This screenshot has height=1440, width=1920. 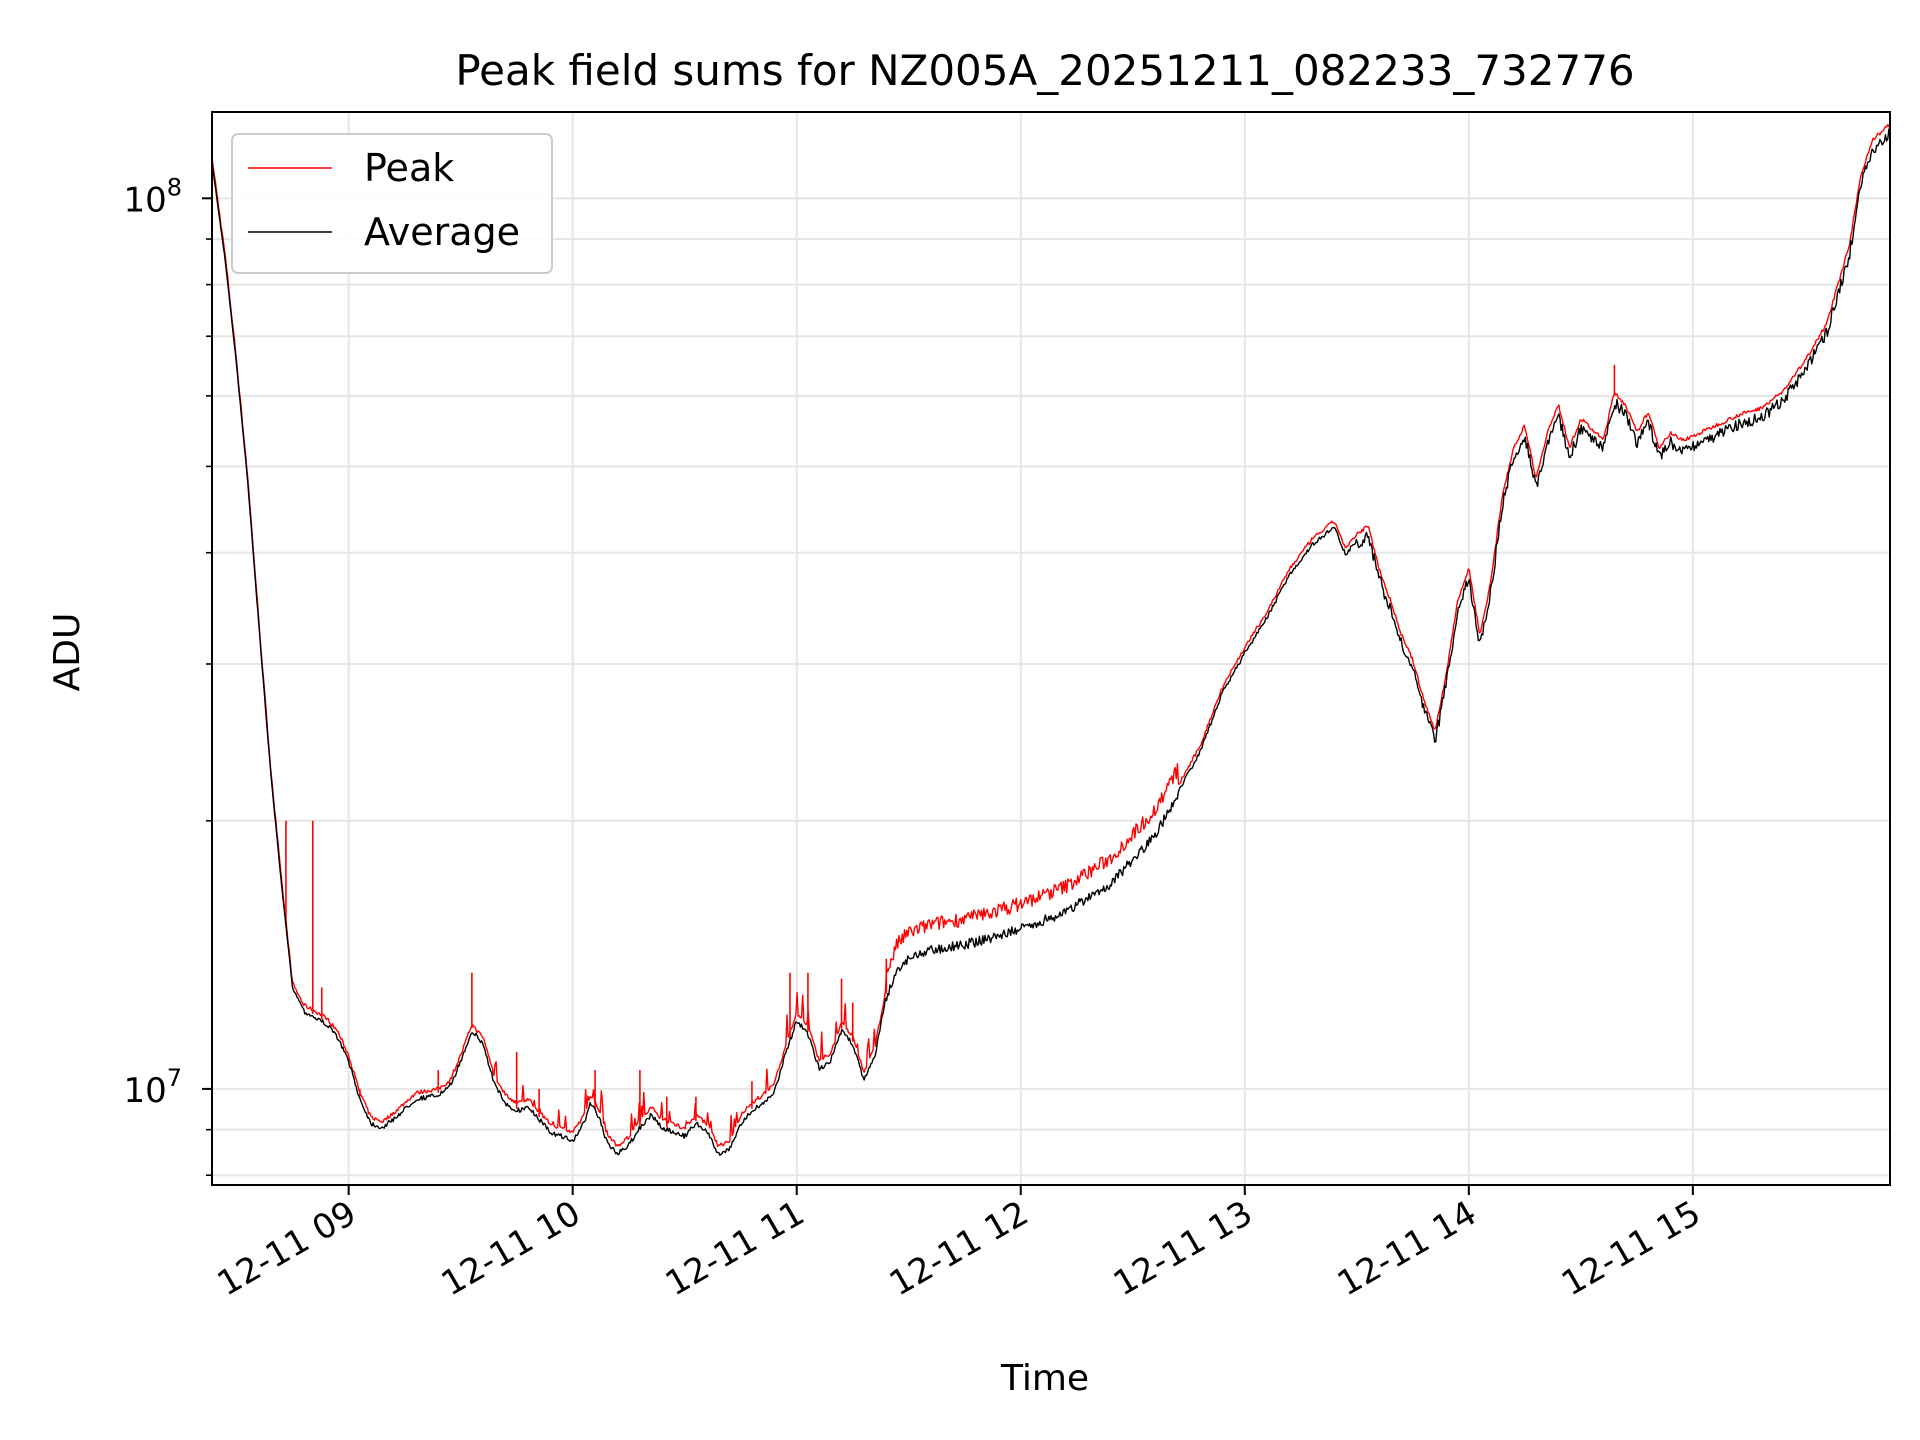 What do you see at coordinates (1044, 1378) in the screenshot?
I see `x-axis-label: Time` at bounding box center [1044, 1378].